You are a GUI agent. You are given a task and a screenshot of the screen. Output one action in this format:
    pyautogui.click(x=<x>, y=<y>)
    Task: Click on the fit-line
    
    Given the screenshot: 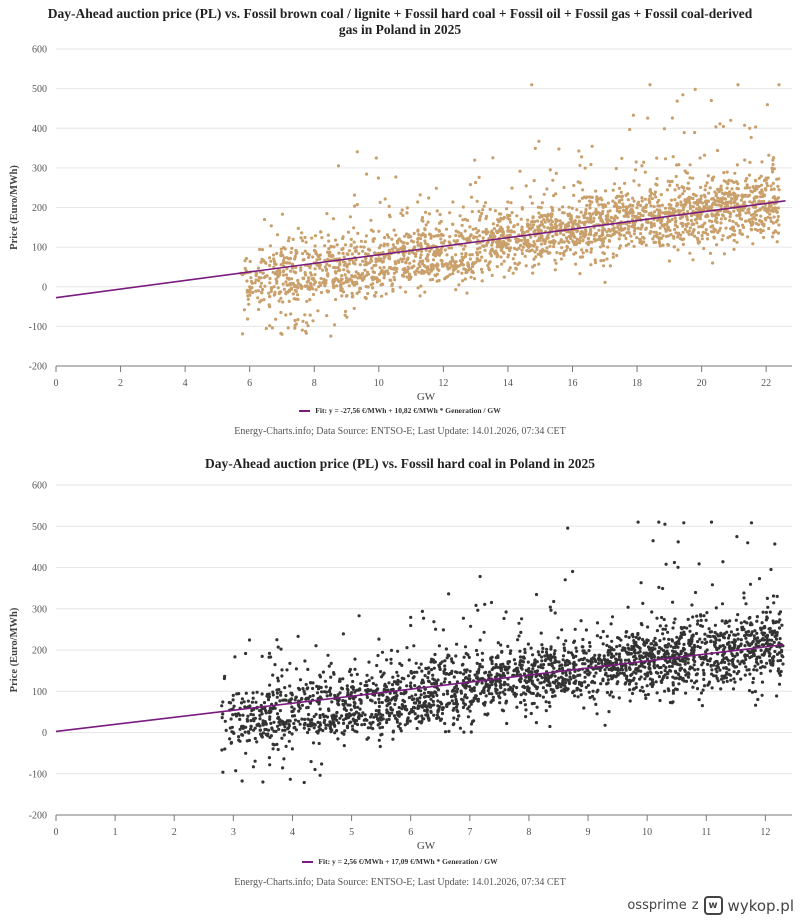 What is the action you would take?
    pyautogui.click(x=420, y=249)
    